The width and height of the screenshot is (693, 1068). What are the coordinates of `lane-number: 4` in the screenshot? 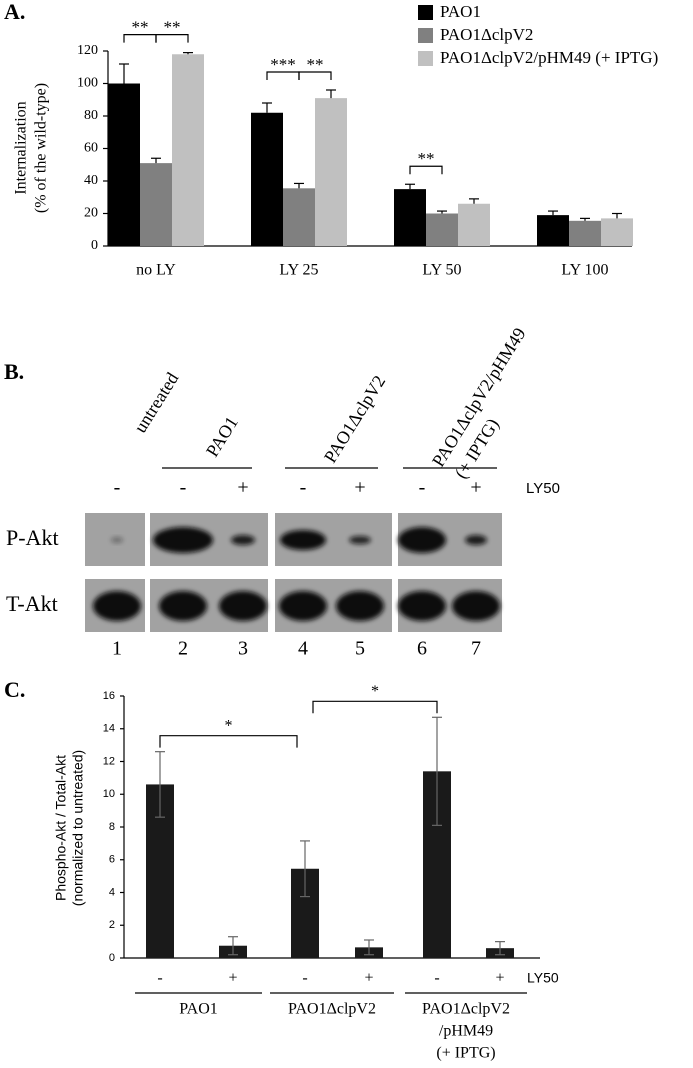 It's located at (303, 649).